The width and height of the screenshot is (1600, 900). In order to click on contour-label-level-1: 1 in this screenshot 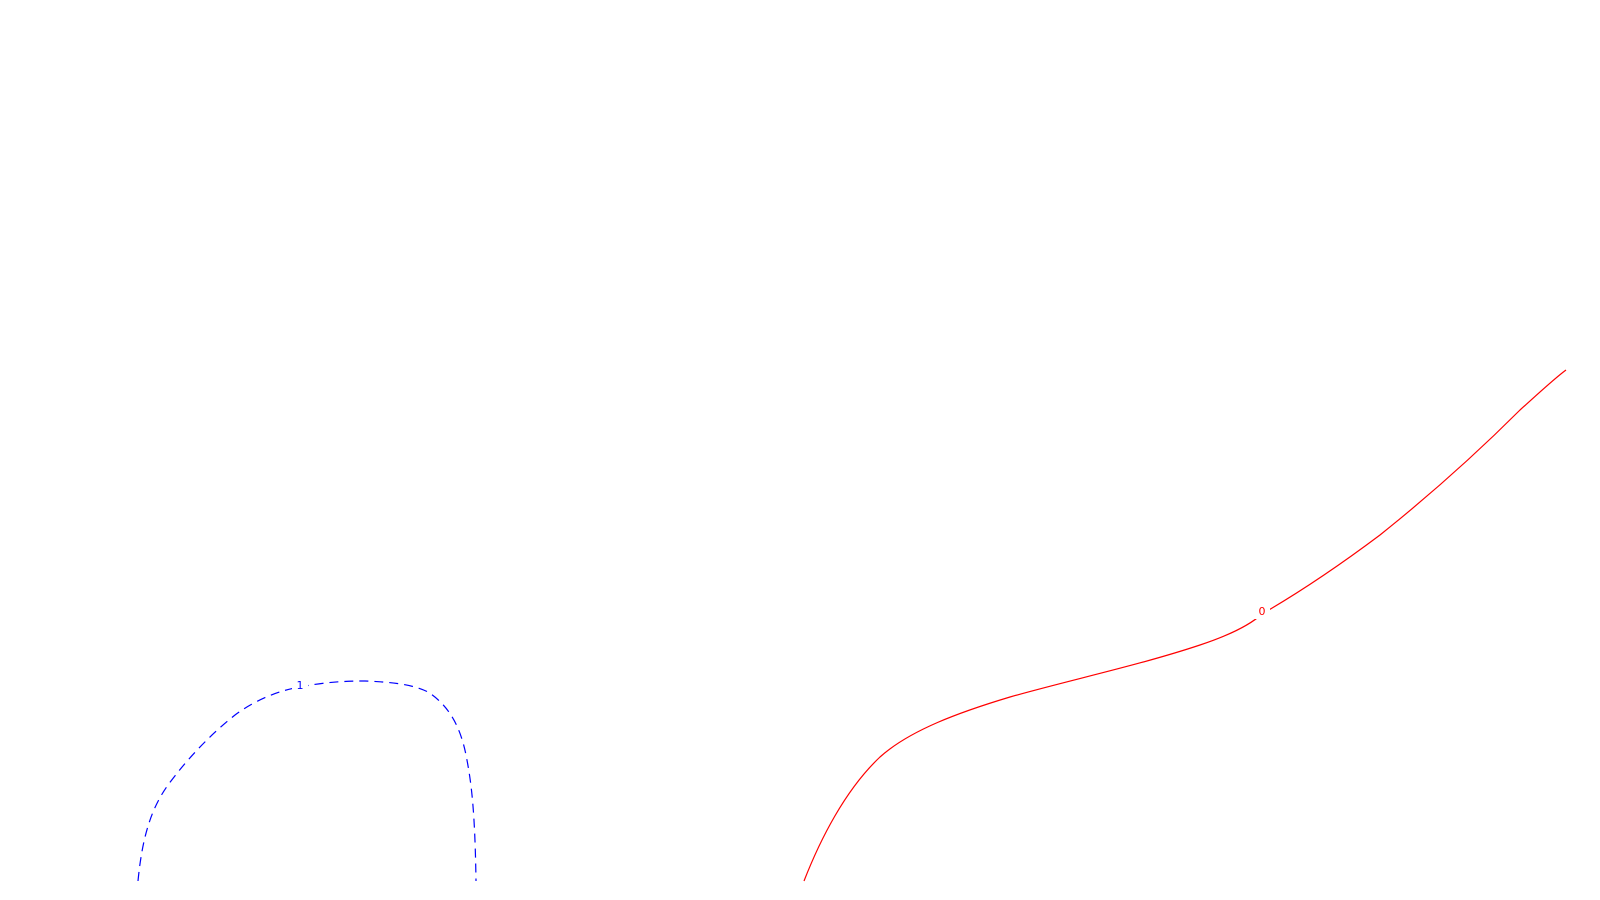, I will do `click(300, 685)`.